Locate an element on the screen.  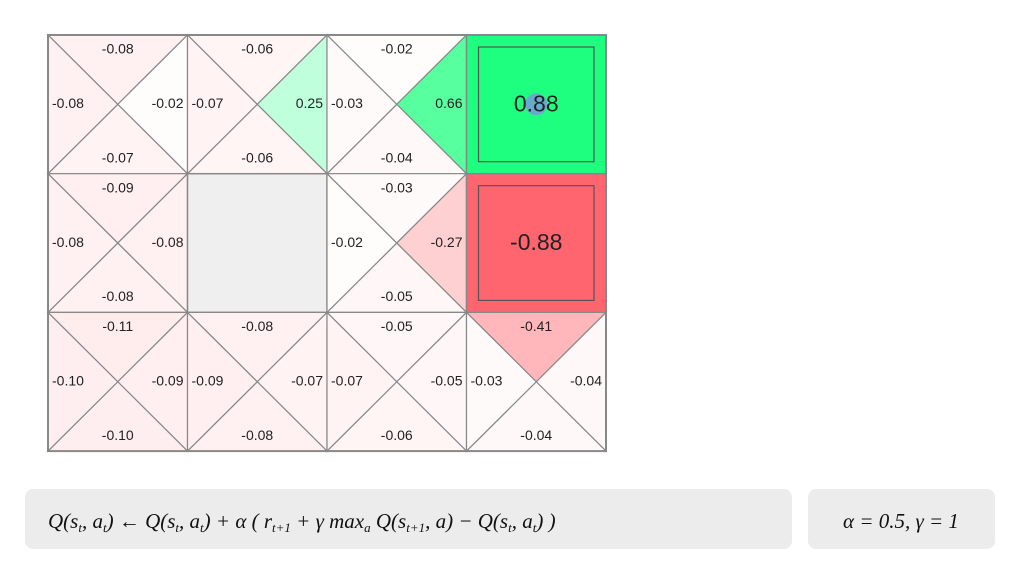
q-value: -0.41 is located at coordinates (536, 326).